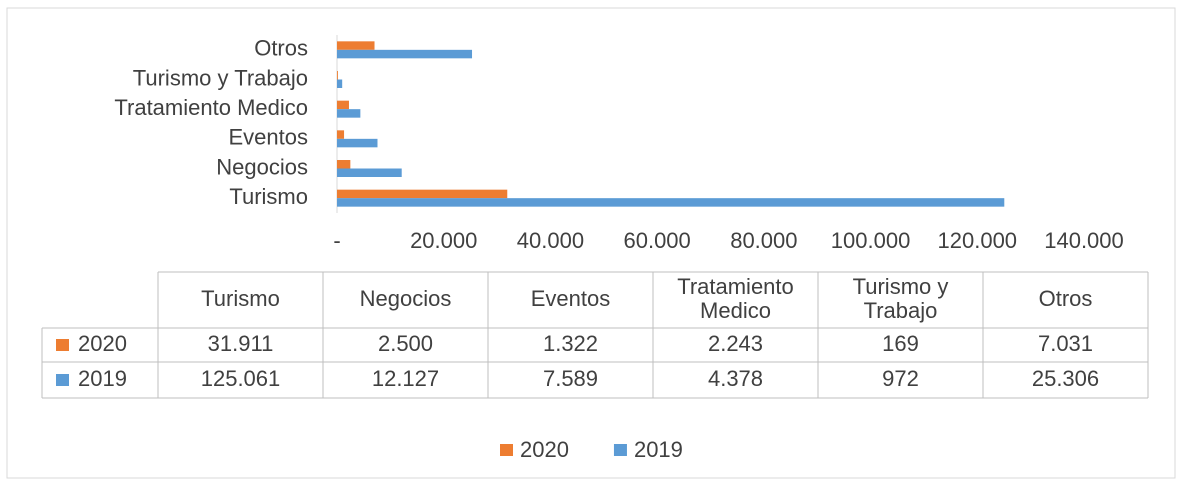  What do you see at coordinates (102, 378) in the screenshot?
I see `table-row-header: 2019` at bounding box center [102, 378].